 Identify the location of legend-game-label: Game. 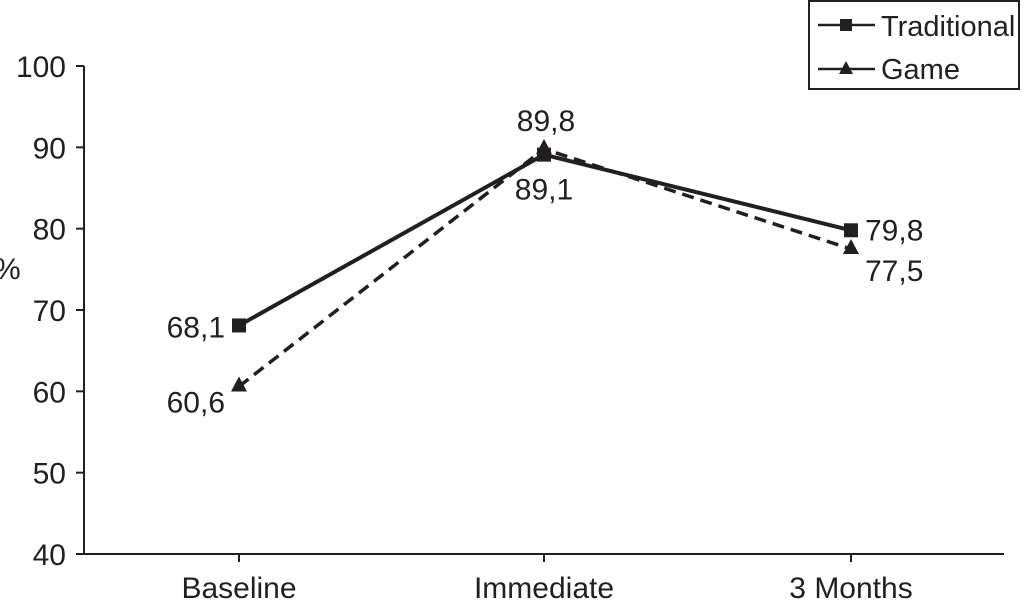
(920, 70).